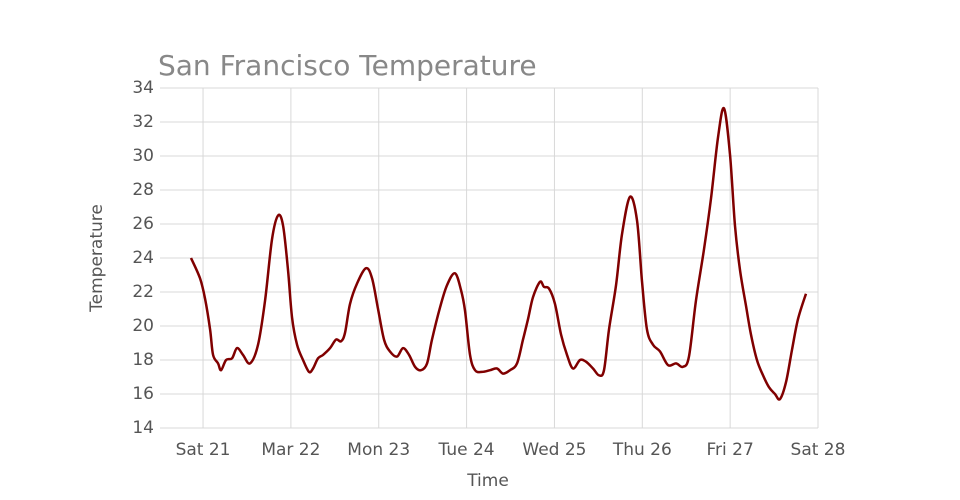 Image resolution: width=960 pixels, height=500 pixels. I want to click on y-tick-label: 20, so click(143, 326).